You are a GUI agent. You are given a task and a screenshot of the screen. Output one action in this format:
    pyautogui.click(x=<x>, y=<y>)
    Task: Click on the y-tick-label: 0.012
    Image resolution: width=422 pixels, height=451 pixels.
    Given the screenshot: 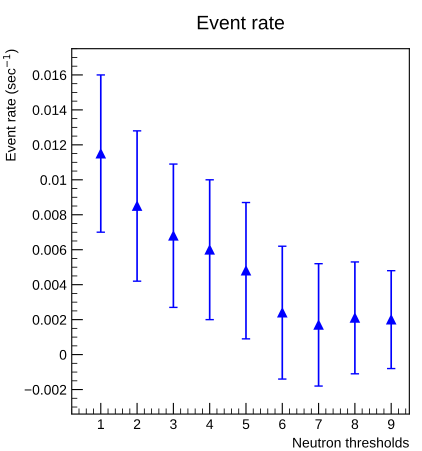 What is the action you would take?
    pyautogui.click(x=49, y=145)
    